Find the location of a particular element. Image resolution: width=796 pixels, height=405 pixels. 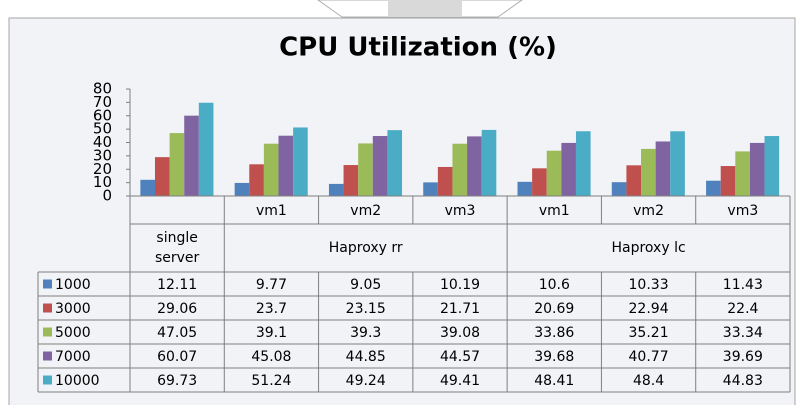

group-label-box: single server is located at coordinates (177, 248).